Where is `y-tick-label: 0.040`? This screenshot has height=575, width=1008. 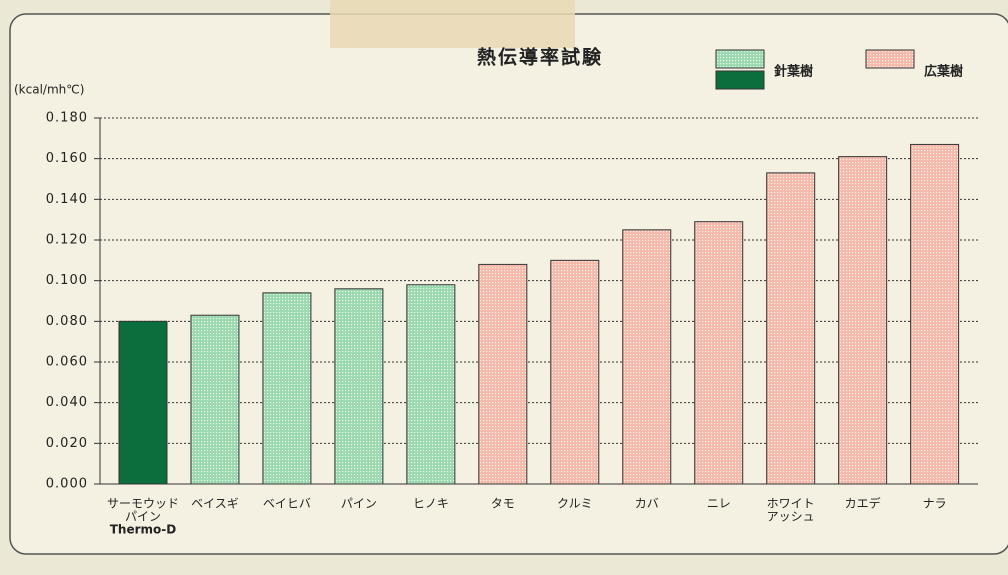 y-tick-label: 0.040 is located at coordinates (67, 402).